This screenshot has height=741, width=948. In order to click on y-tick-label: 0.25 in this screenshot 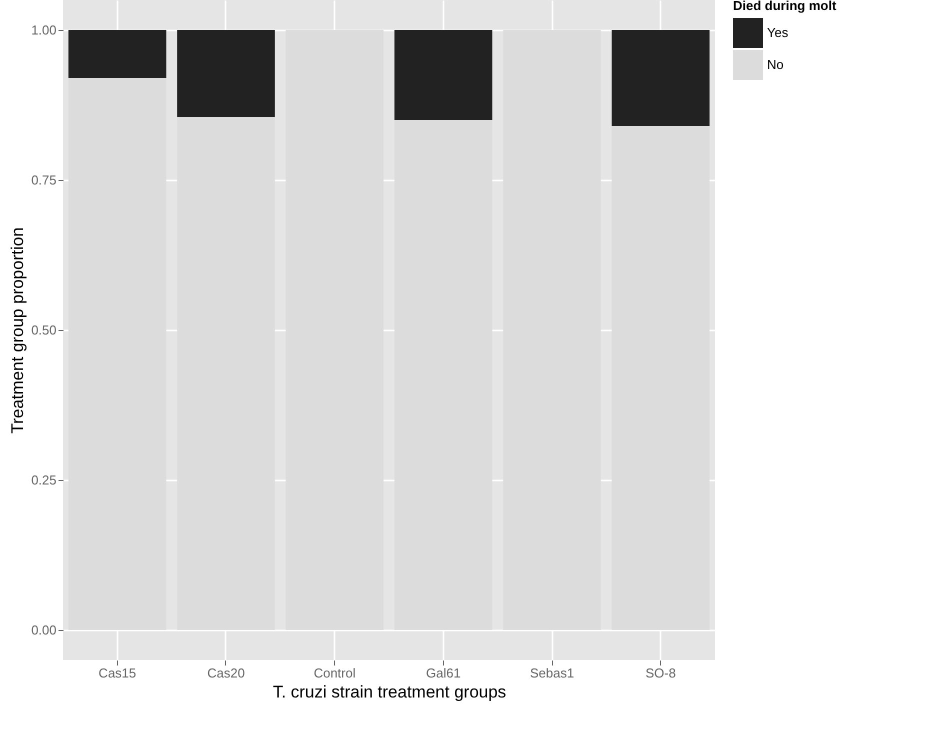, I will do `click(43, 480)`.